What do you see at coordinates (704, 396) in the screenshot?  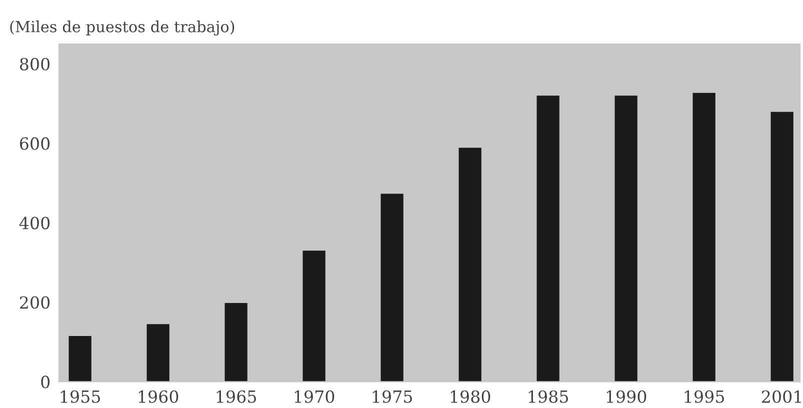 I see `x-tick-label: 1995` at bounding box center [704, 396].